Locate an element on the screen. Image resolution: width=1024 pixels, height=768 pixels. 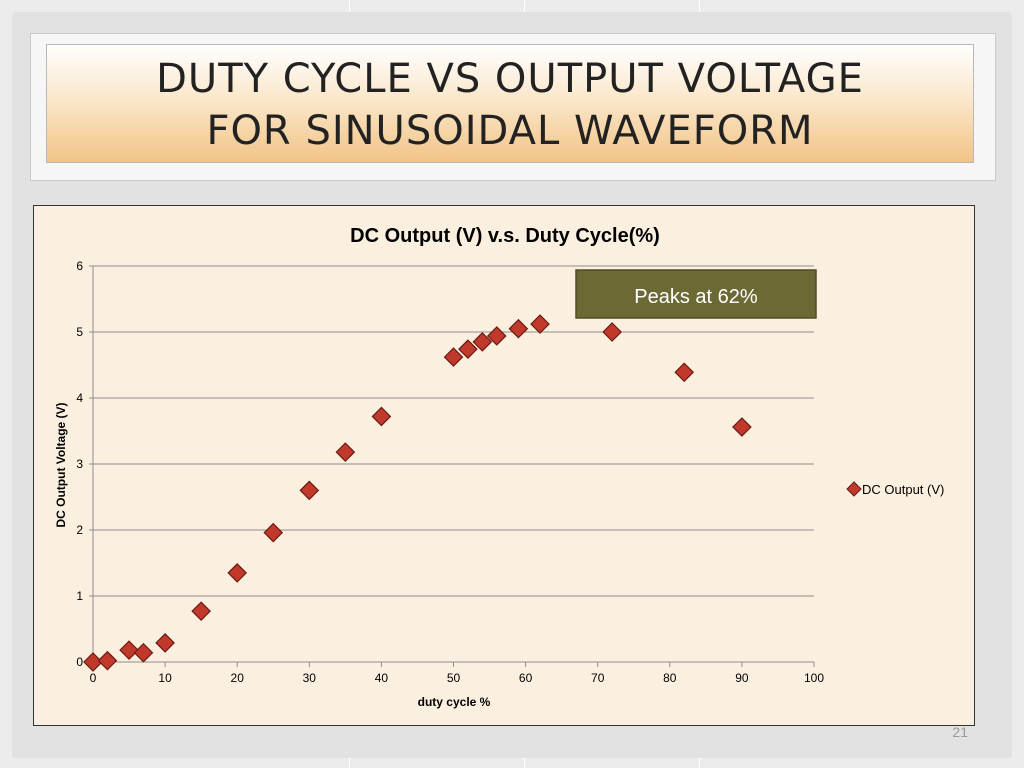
y-axis-label: DC Output Voltage (V) is located at coordinates (61, 464).